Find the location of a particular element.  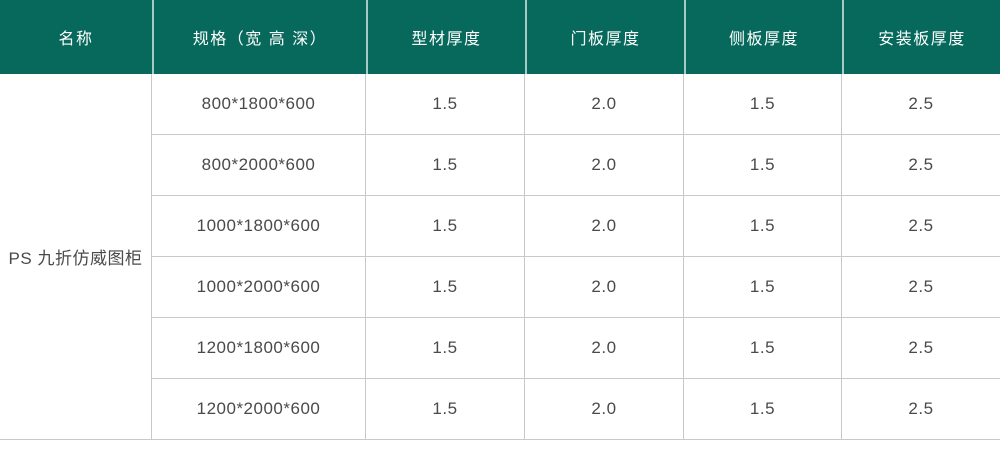

spec-cell: 1200*1800*600 is located at coordinates (259, 348).